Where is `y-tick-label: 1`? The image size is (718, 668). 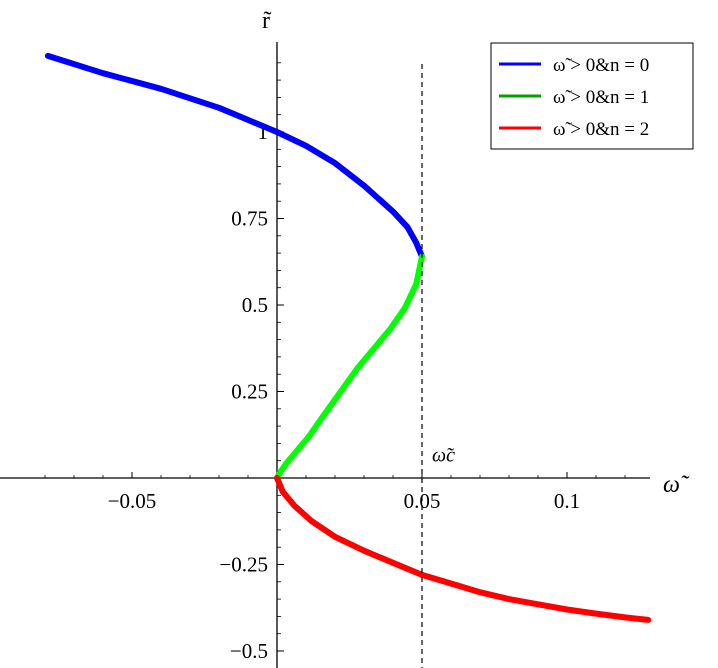
y-tick-label: 1 is located at coordinates (263, 132).